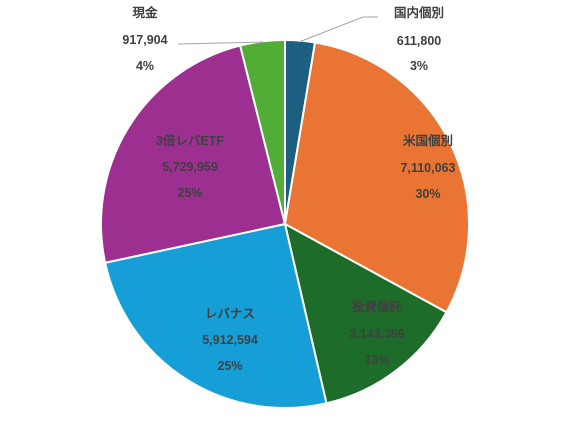 This screenshot has height=447, width=577. What do you see at coordinates (262, 132) in the screenshot?
I see `pie-slice-cash` at bounding box center [262, 132].